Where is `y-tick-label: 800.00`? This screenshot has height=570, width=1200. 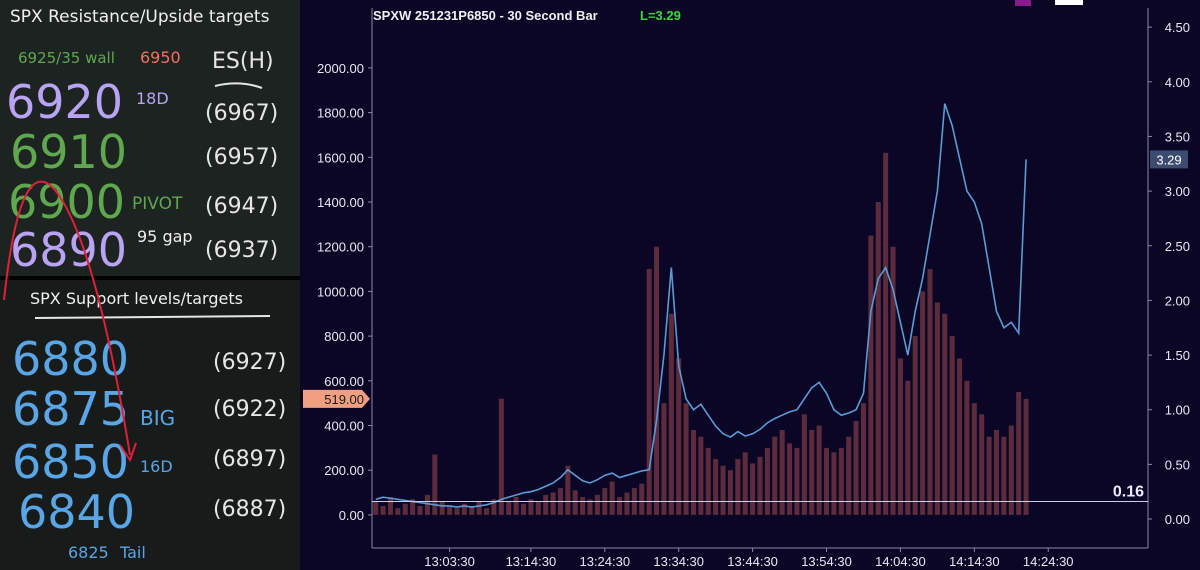 y-tick-label: 800.00 is located at coordinates (344, 336).